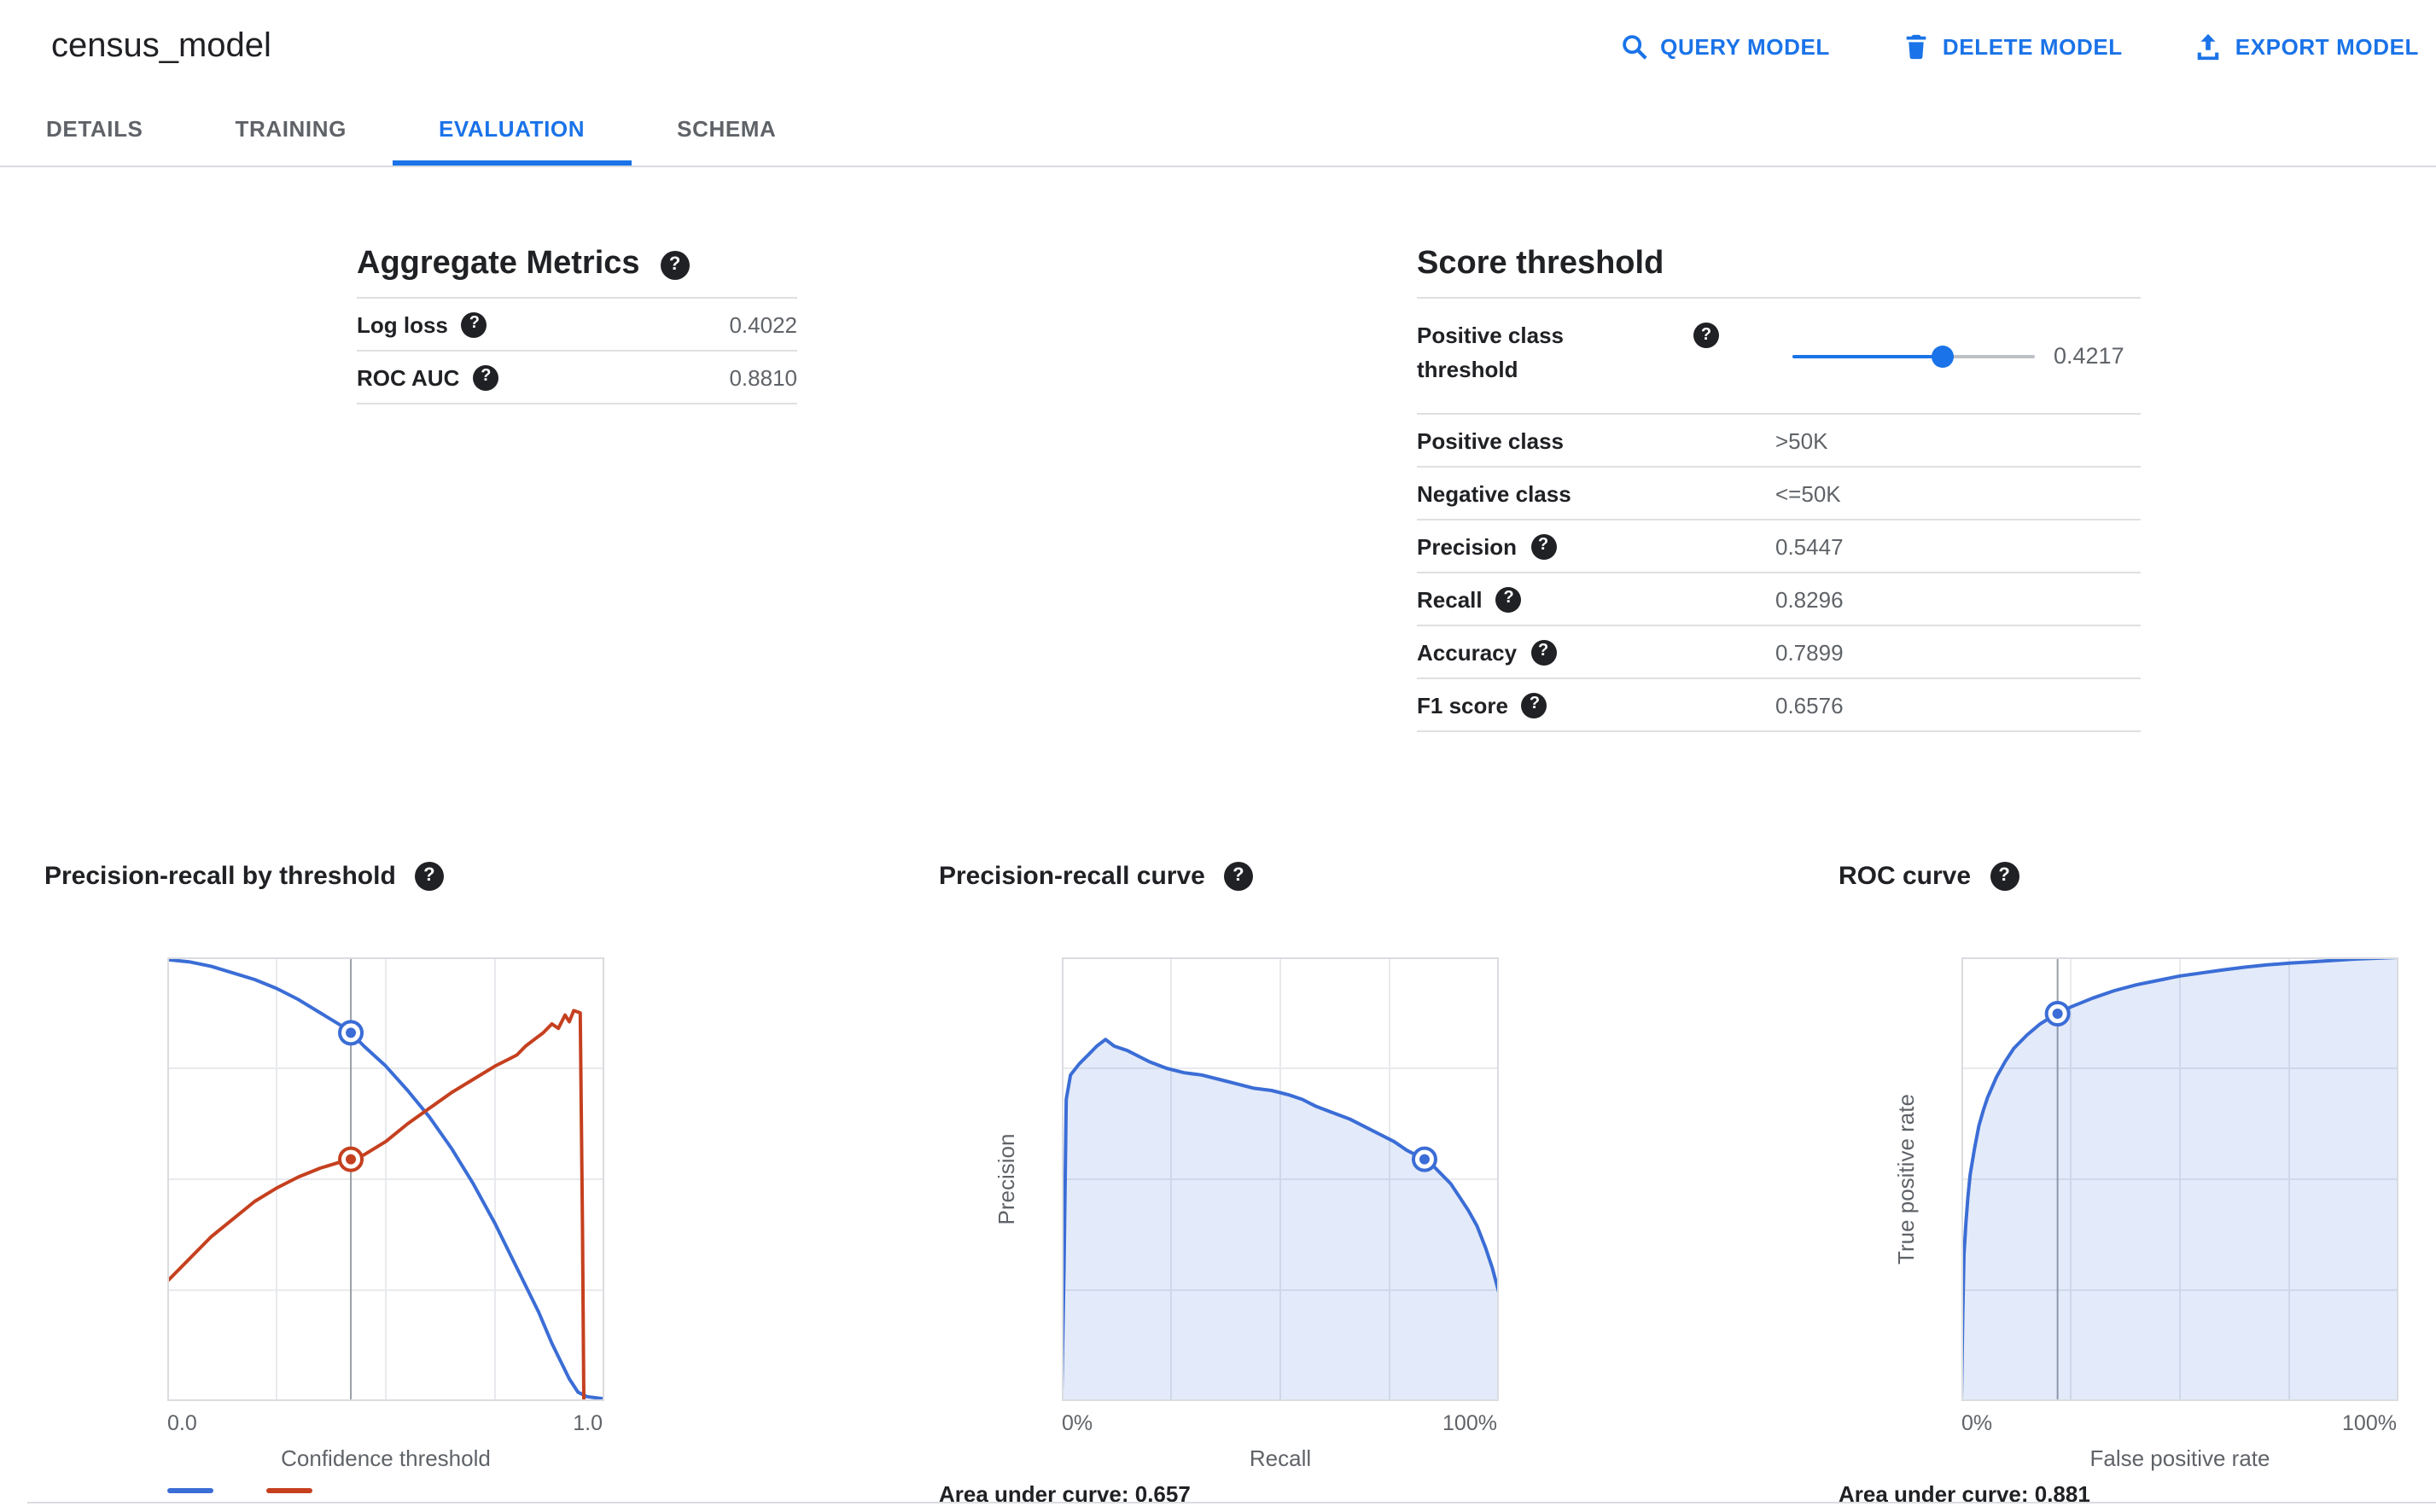  I want to click on export-icon, so click(2209, 46).